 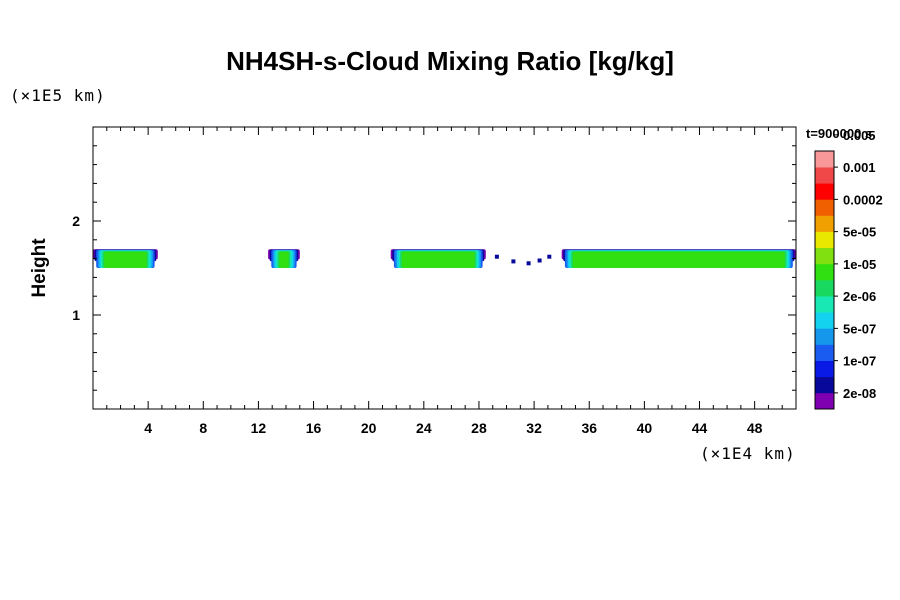 What do you see at coordinates (859, 328) in the screenshot?
I see `colorbar-label: 5e-07` at bounding box center [859, 328].